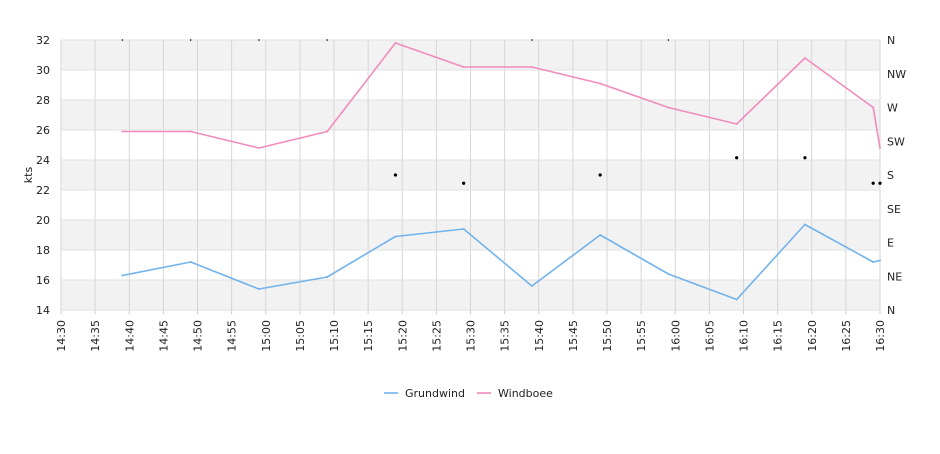 The width and height of the screenshot is (940, 454). Describe the element at coordinates (129, 336) in the screenshot. I see `x-tick-label: 14:40` at that location.